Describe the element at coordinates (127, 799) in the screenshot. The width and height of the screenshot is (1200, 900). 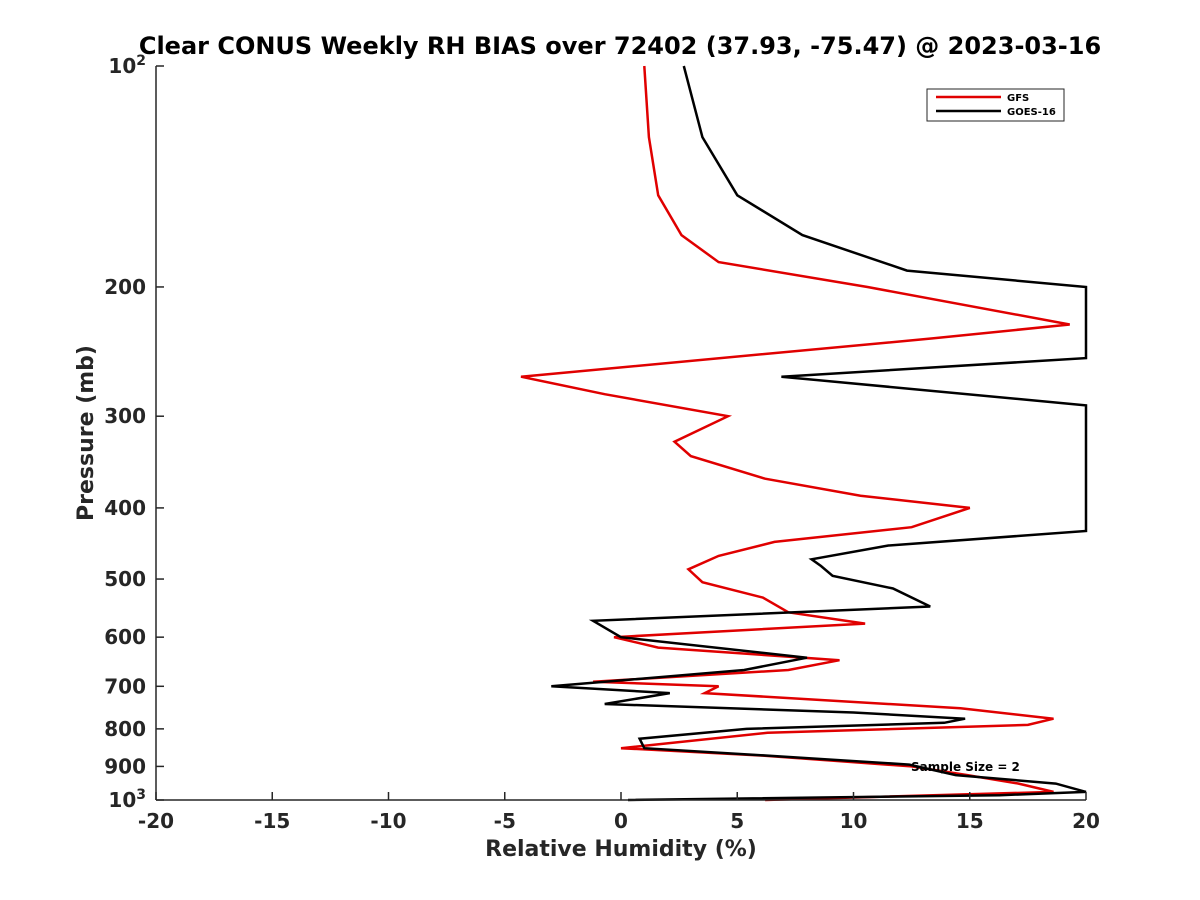
I see `y-tick-label-power: 10³` at that location.